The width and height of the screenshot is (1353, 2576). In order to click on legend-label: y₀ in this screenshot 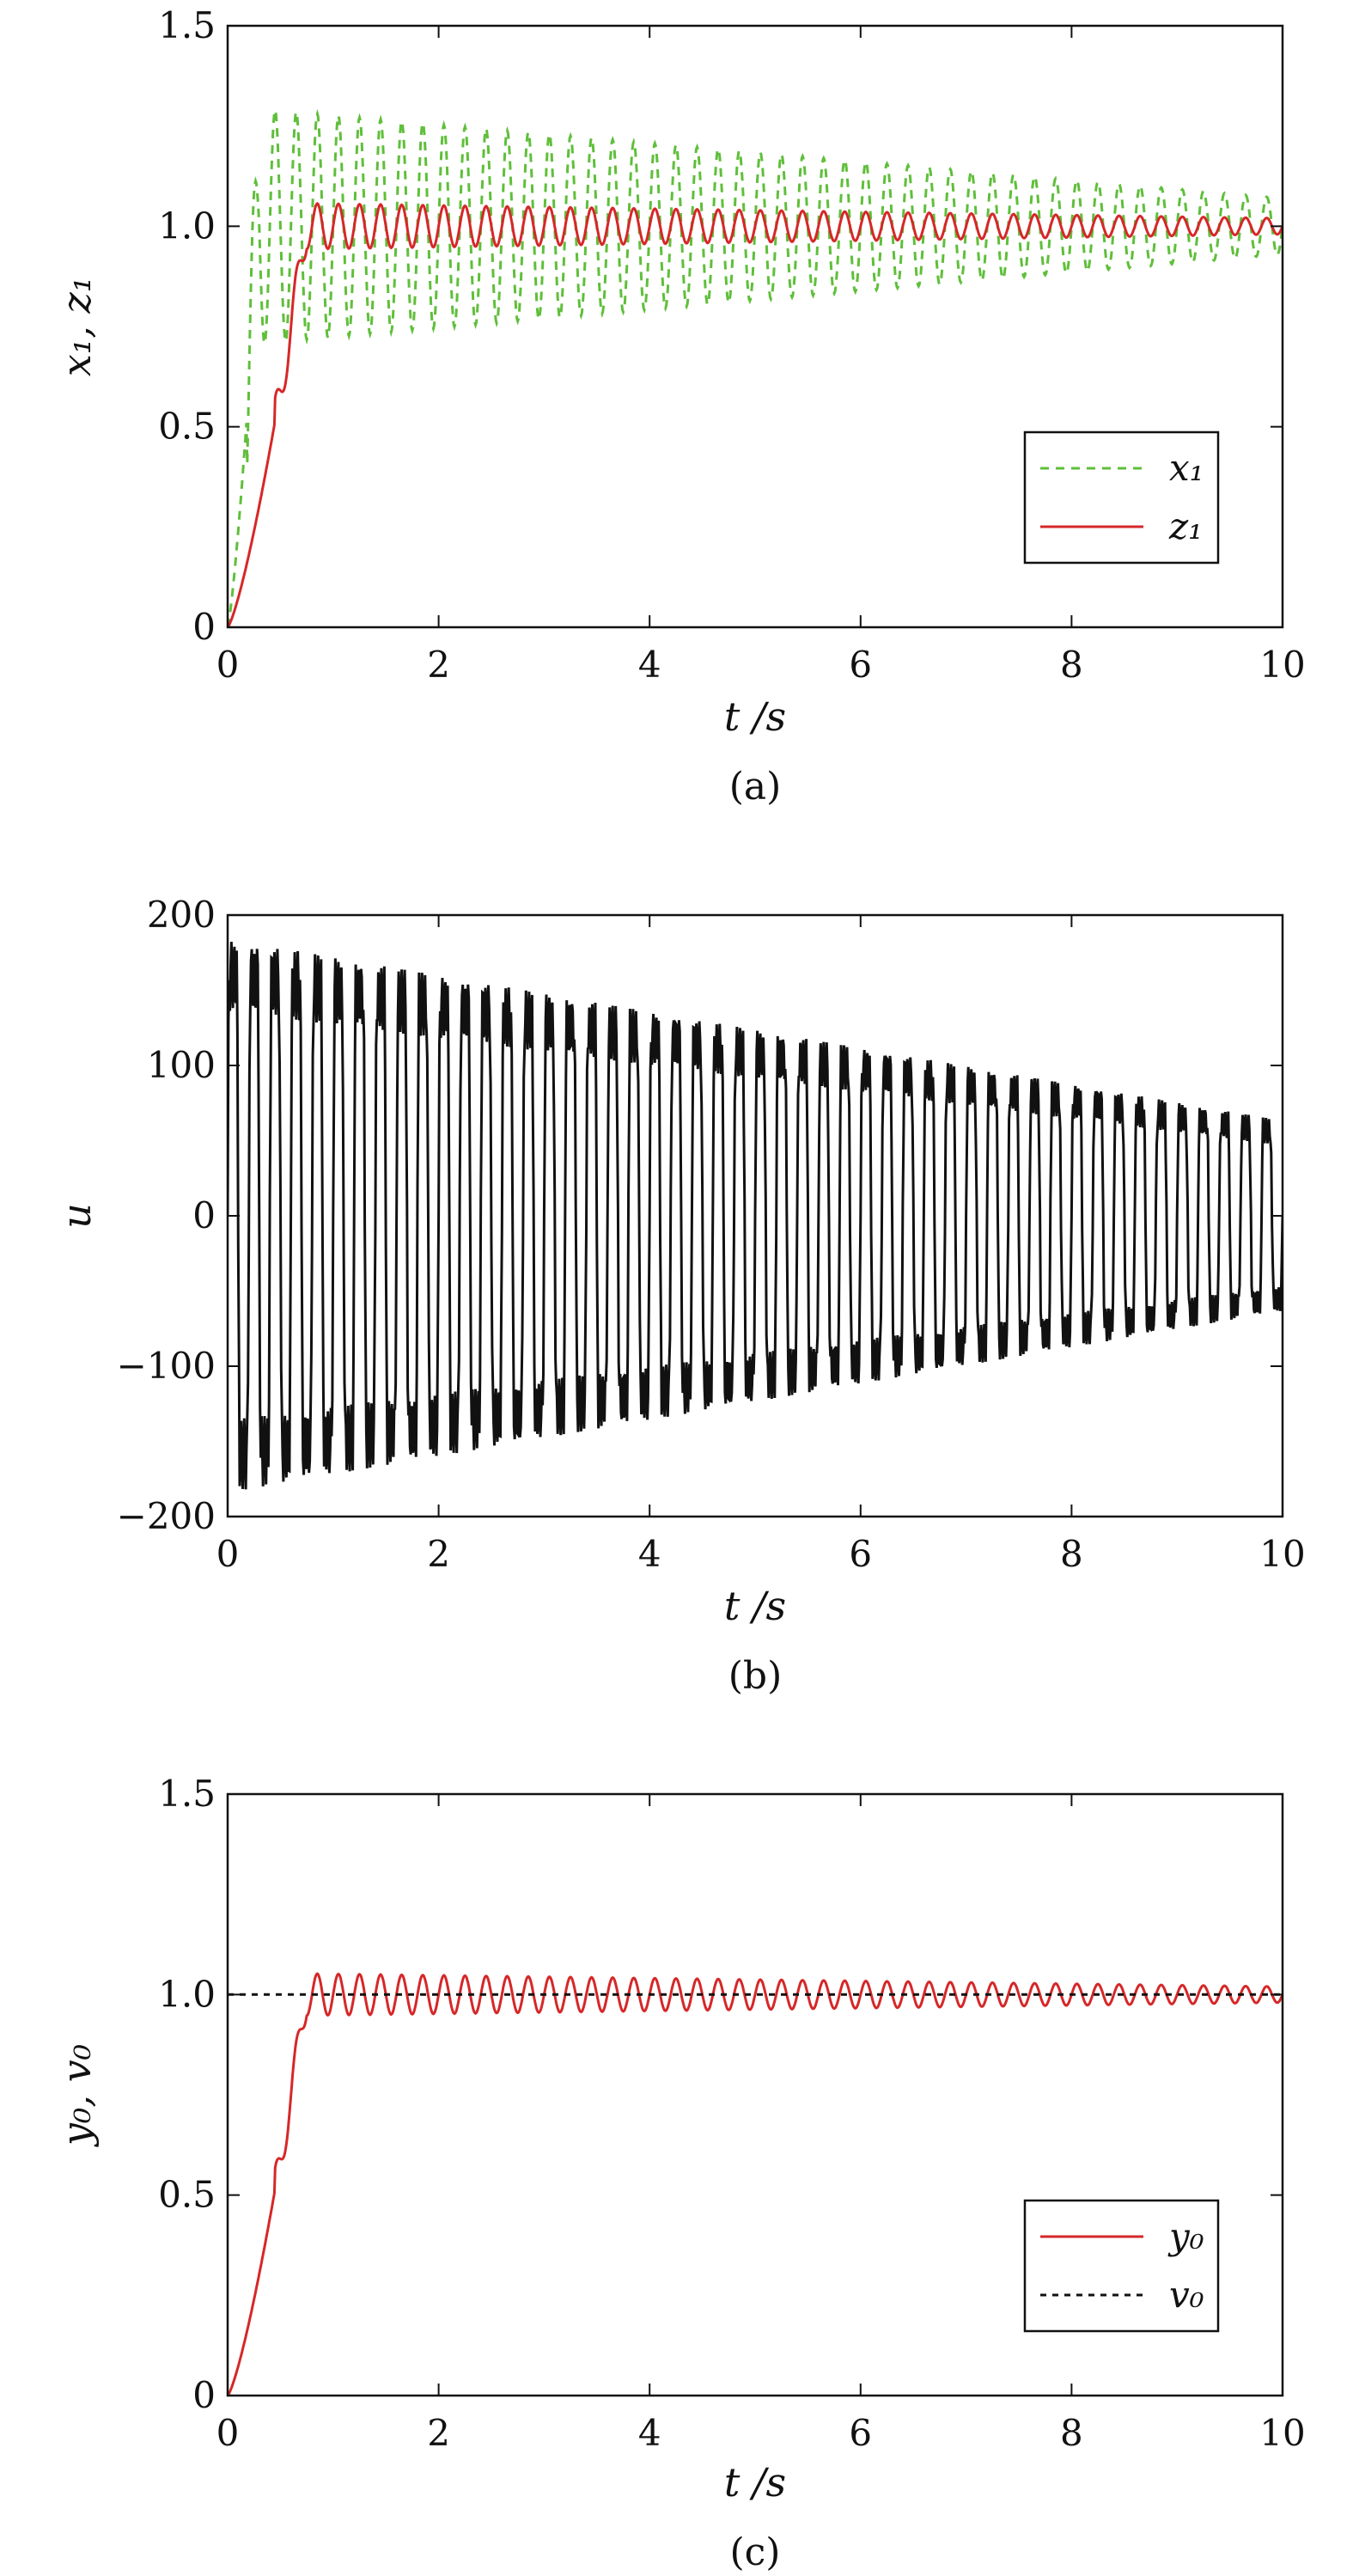, I will do `click(1185, 2236)`.